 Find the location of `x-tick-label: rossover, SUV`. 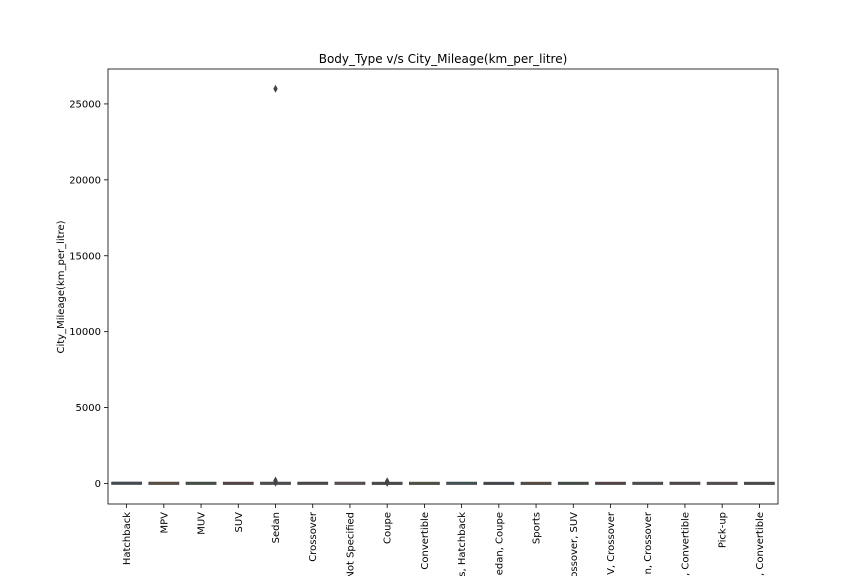

x-tick-label: rossover, SUV is located at coordinates (574, 544).